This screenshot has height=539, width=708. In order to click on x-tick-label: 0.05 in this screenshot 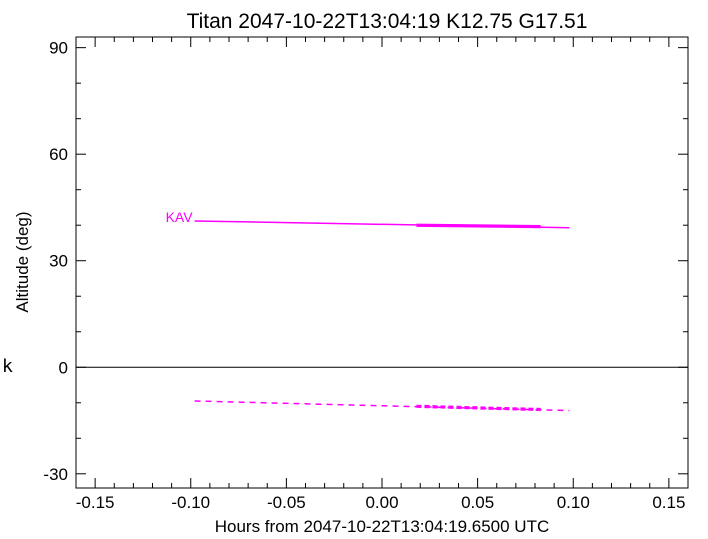, I will do `click(477, 502)`.